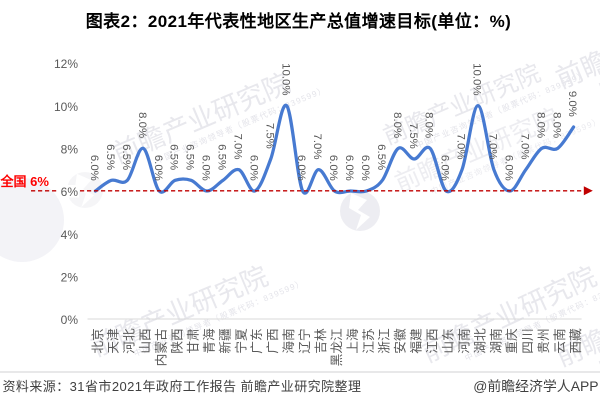 This screenshot has height=409, width=600. I want to click on svg-text: 吉林, so click(321, 341).